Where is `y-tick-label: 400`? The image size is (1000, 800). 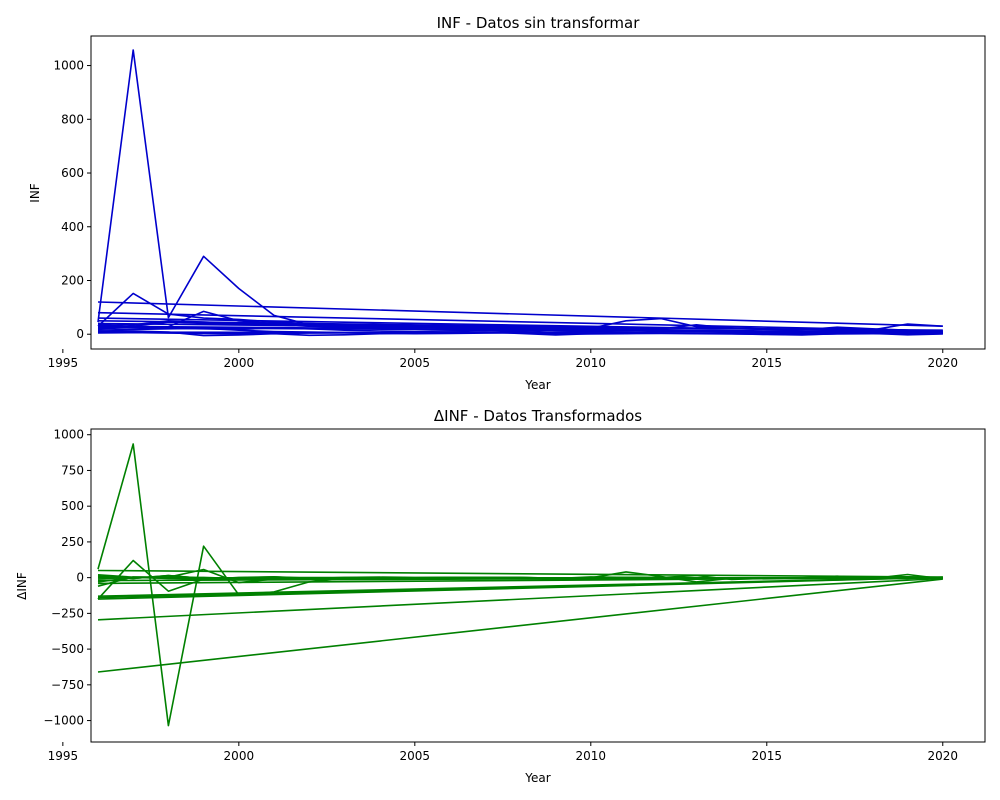 y-tick-label: 400 is located at coordinates (72, 227).